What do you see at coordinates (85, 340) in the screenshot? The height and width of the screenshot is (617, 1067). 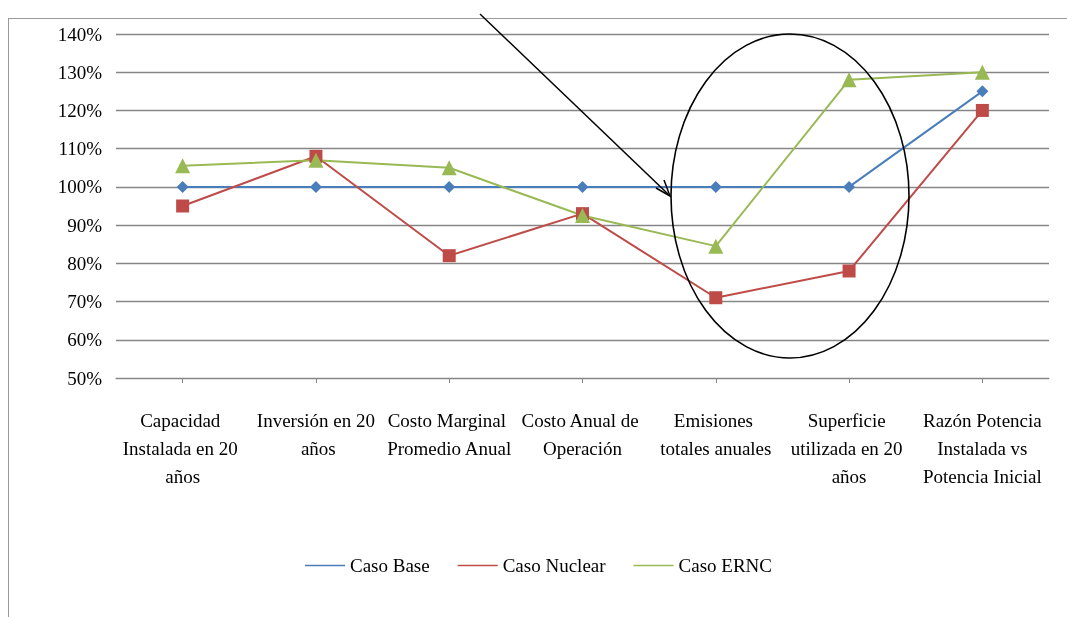 I see `y-tick-label: 60%` at bounding box center [85, 340].